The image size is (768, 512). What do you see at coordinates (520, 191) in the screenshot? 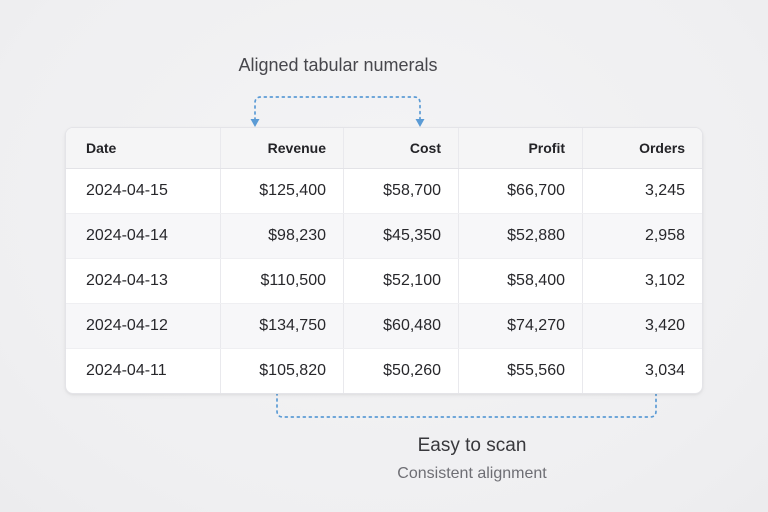
I see `table-cell: $66,700` at bounding box center [520, 191].